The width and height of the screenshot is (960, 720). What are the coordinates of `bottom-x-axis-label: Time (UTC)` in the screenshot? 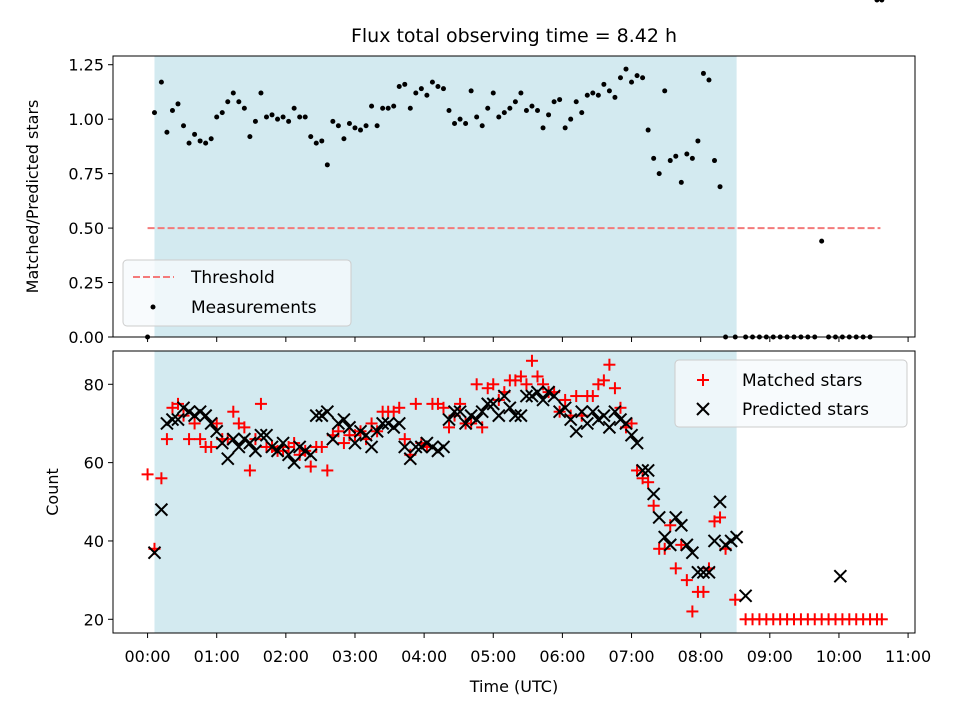 It's located at (513, 686).